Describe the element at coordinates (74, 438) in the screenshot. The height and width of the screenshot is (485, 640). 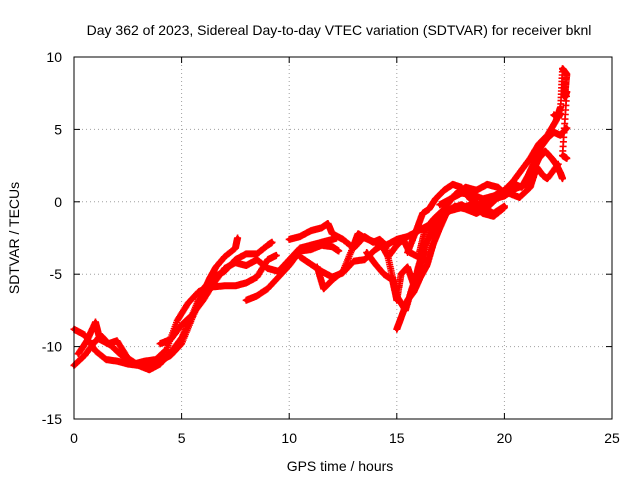
I see `x-tick-label: 0` at that location.